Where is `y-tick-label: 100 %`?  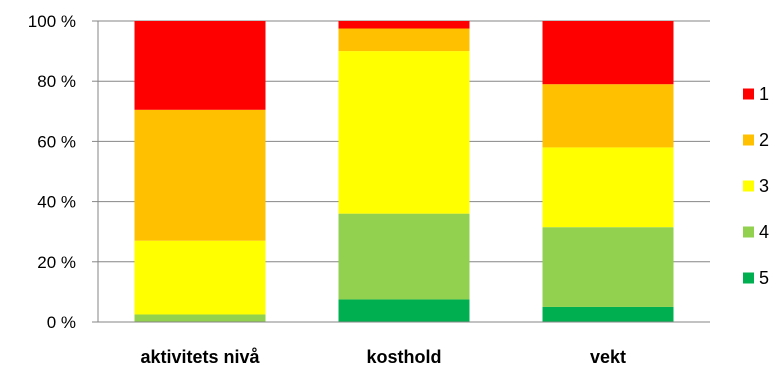 y-tick-label: 100 % is located at coordinates (52, 21).